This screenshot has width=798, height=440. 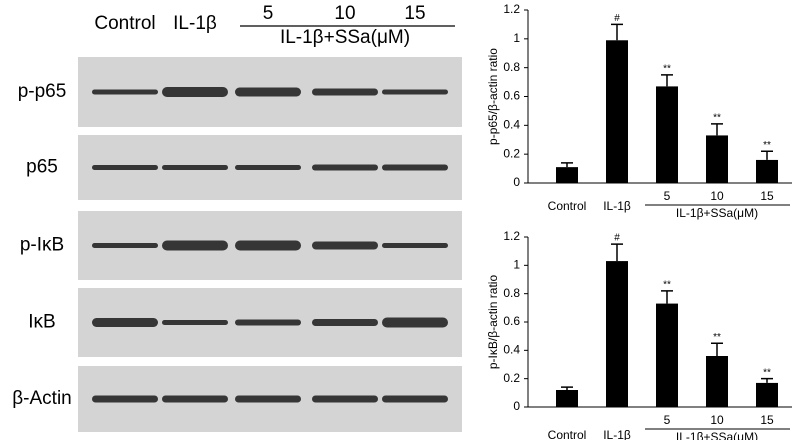 I want to click on y-axis-label: p-p65/β-actin ratio, so click(x=493, y=96).